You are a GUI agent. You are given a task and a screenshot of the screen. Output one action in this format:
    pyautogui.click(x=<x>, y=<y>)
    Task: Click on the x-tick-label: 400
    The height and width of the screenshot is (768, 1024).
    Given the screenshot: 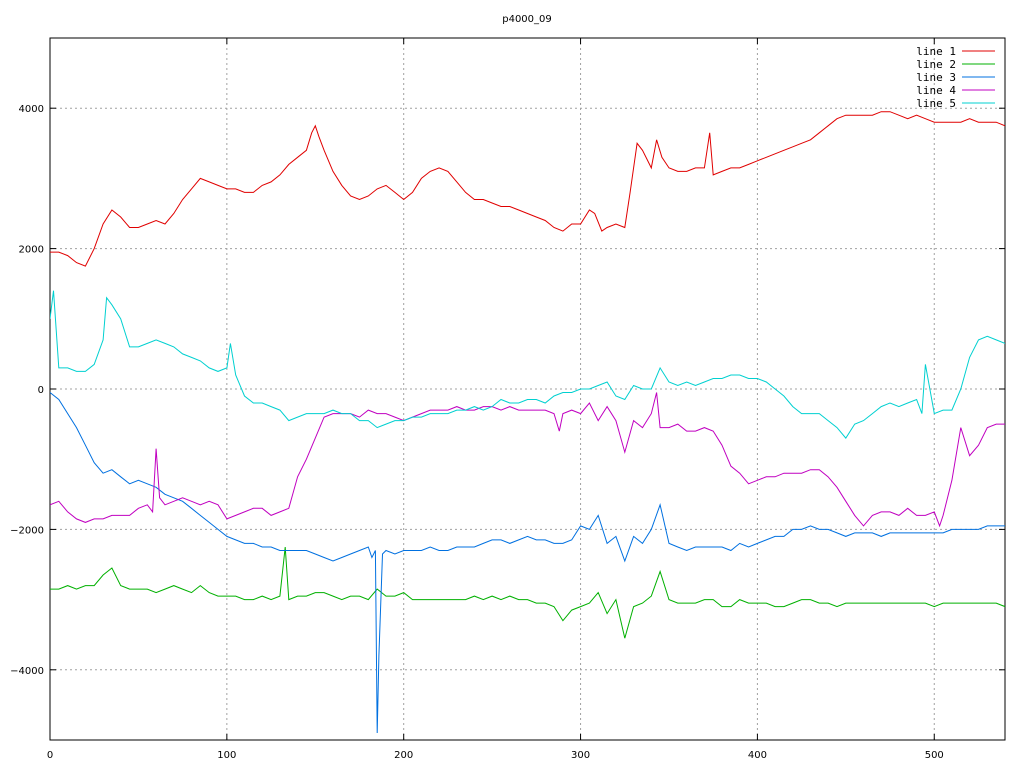 What is the action you would take?
    pyautogui.click(x=757, y=755)
    